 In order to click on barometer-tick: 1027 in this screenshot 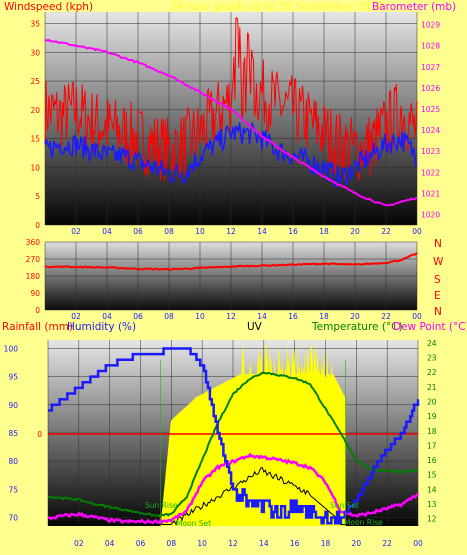, I will do `click(430, 67)`.